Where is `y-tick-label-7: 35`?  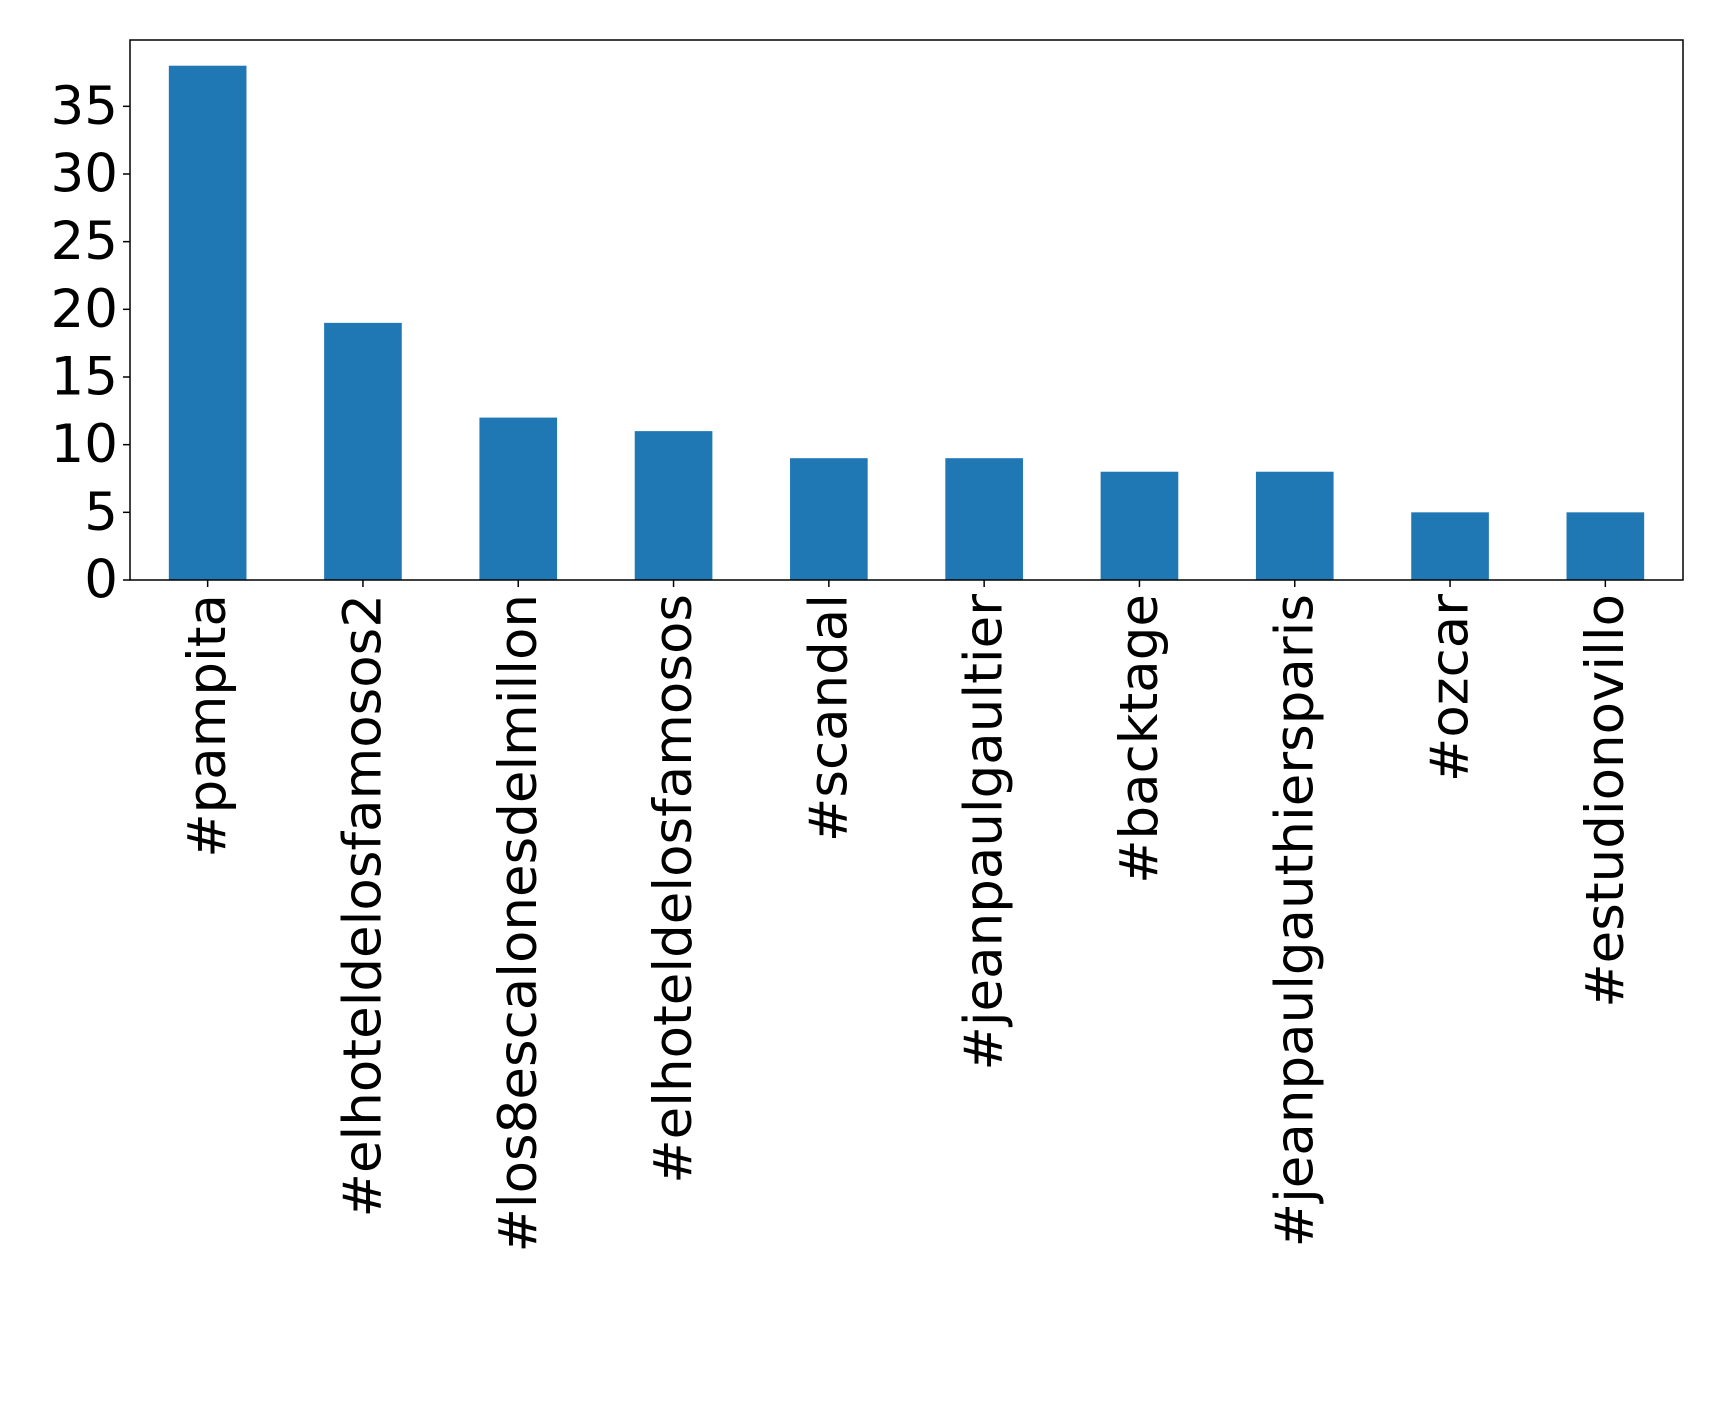 y-tick-label-7: 35 is located at coordinates (84, 106).